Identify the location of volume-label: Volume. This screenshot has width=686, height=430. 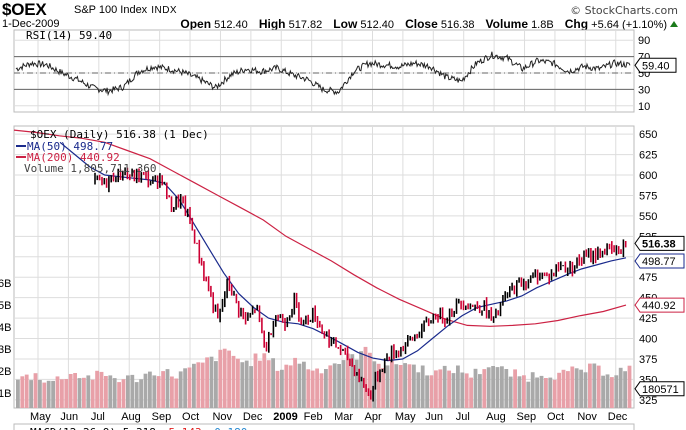
(506, 24).